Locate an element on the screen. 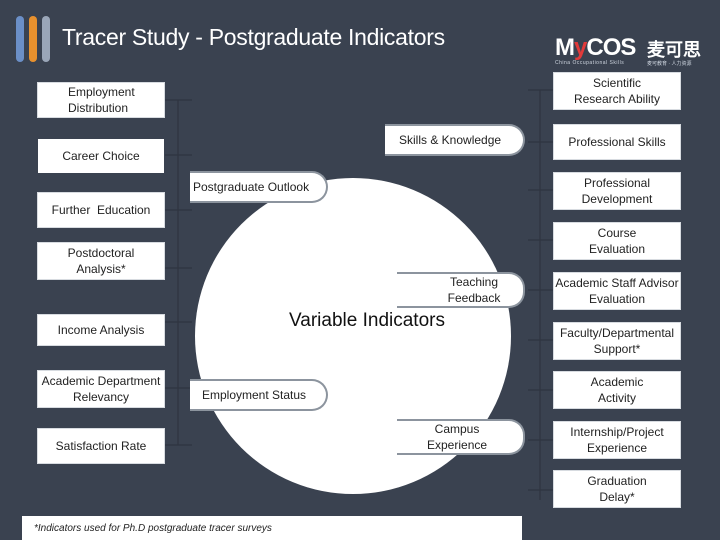 This screenshot has height=540, width=720. right-item-internship-project-experience: Internship/Project Experience is located at coordinates (617, 440).